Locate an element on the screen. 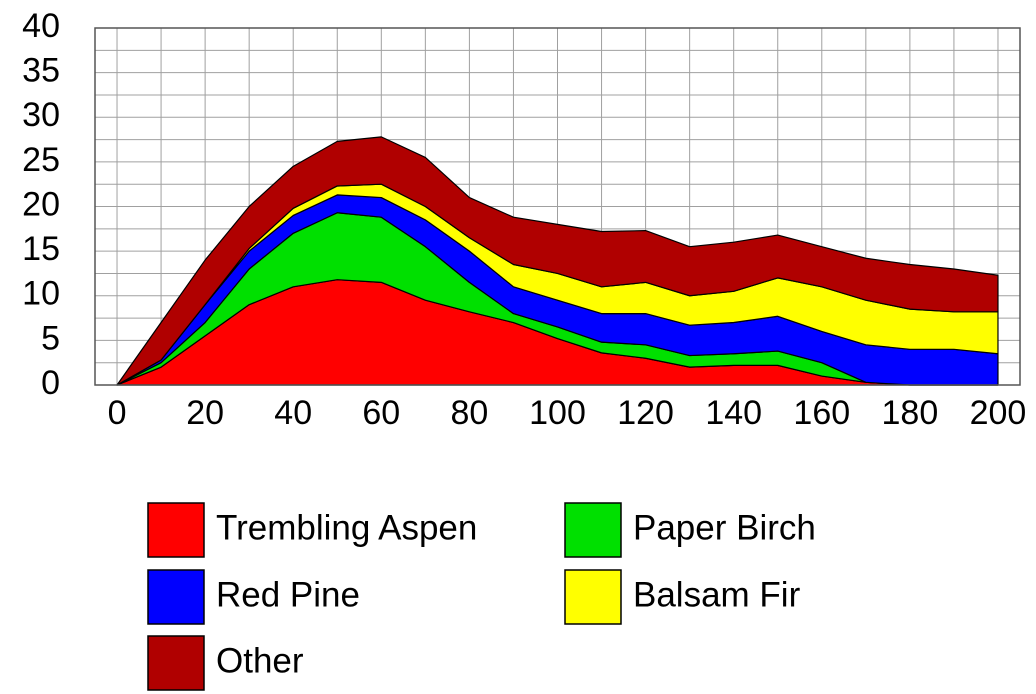  x-tick-label: 0 is located at coordinates (117, 413).